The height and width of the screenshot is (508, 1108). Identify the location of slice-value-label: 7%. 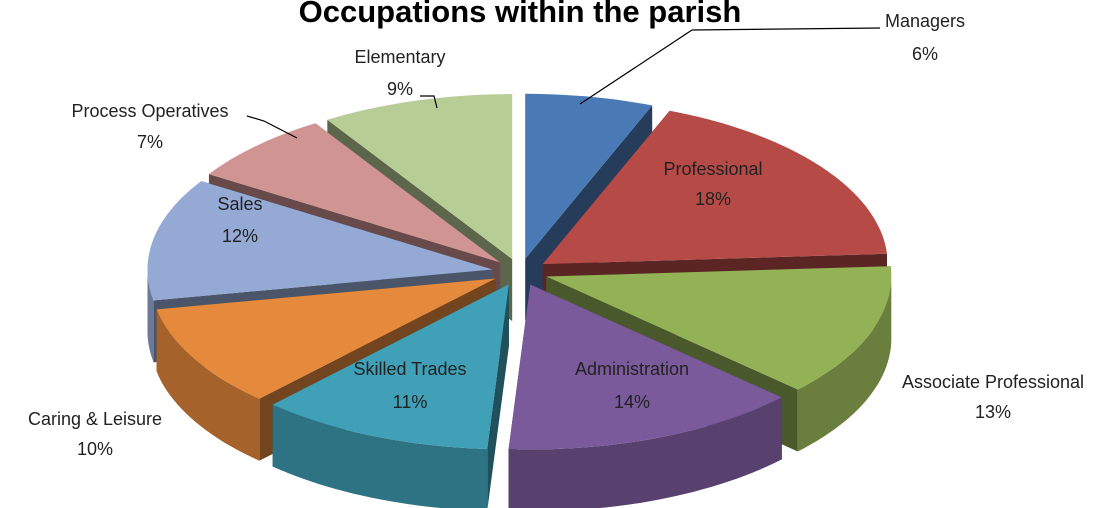
(150, 142).